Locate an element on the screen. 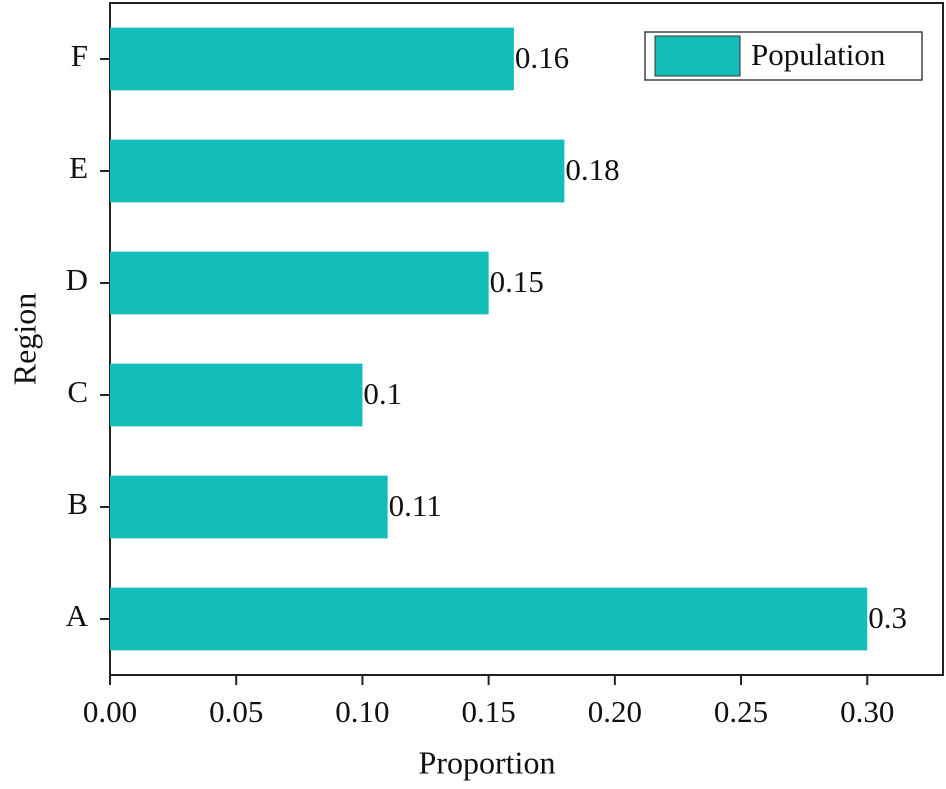 Image resolution: width=946 pixels, height=789 pixels. x-tick-label: 0.20 is located at coordinates (615, 711).